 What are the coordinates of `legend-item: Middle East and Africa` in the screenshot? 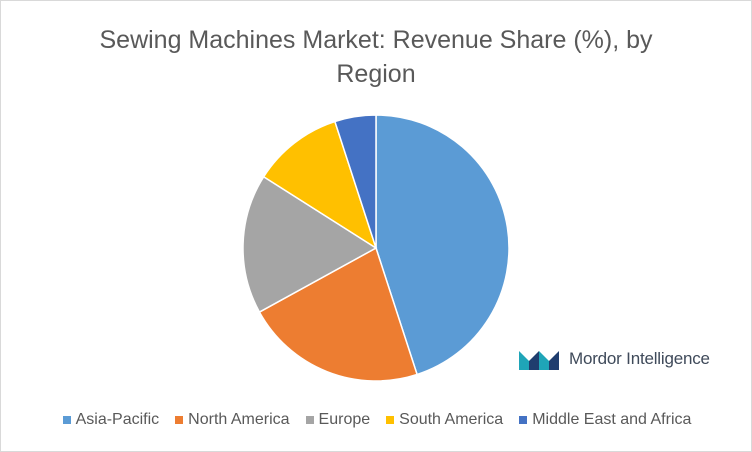 It's located at (605, 420).